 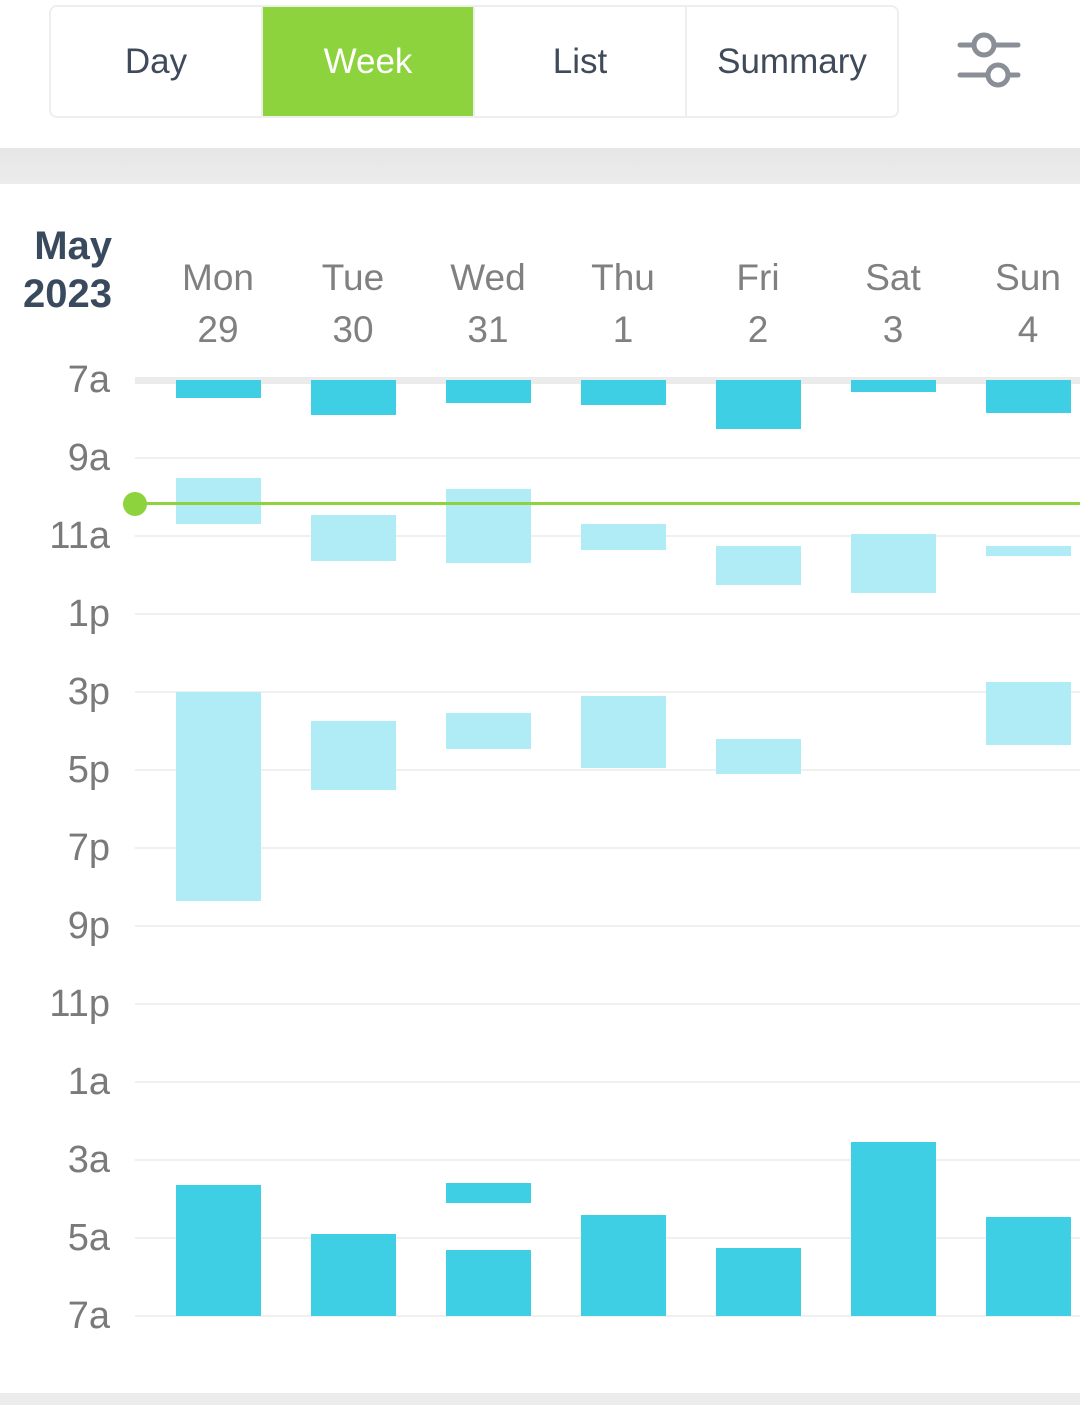 I want to click on day-date: 1, so click(x=623, y=329).